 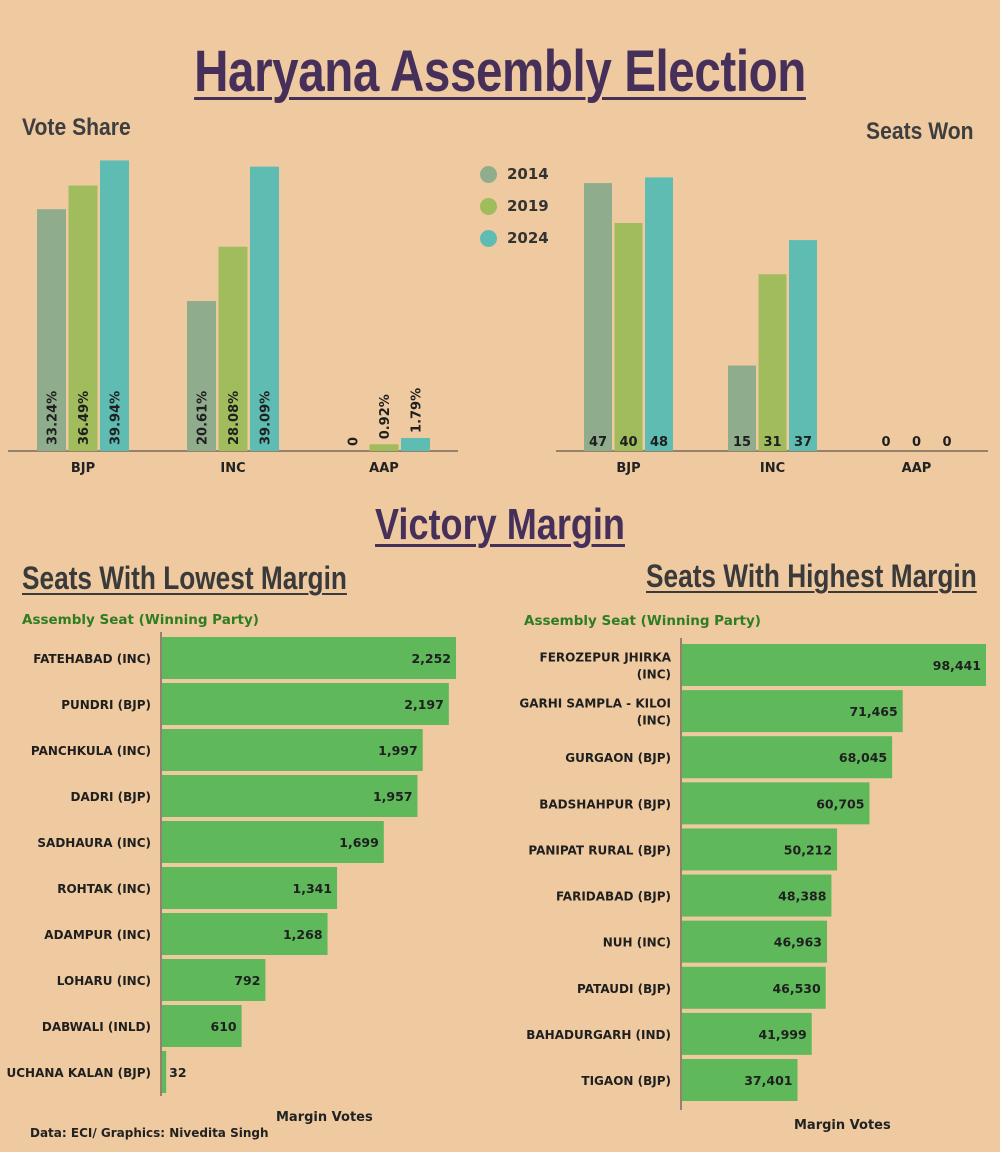 What do you see at coordinates (772, 468) in the screenshot?
I see `seats-won-tick-inc: INC` at bounding box center [772, 468].